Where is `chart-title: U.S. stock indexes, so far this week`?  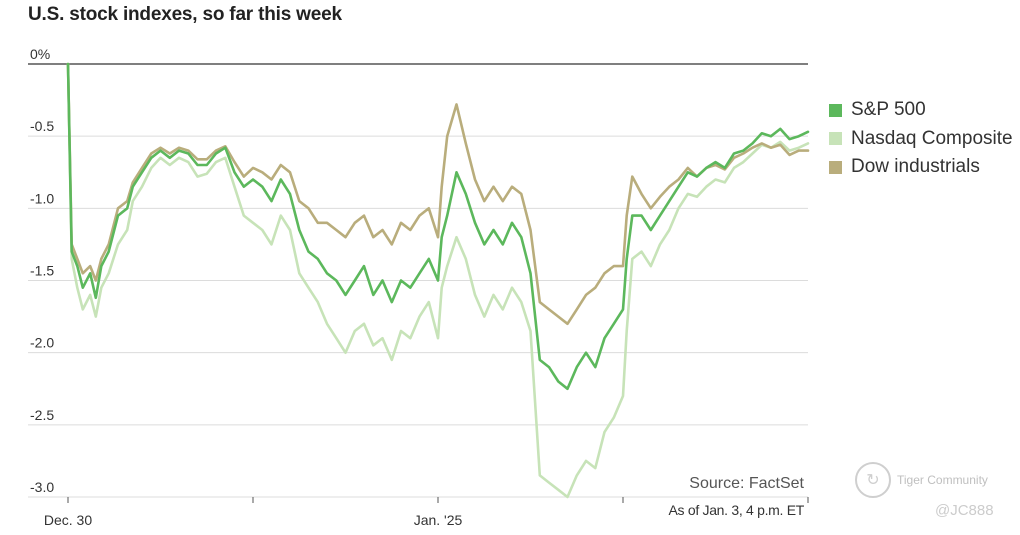
chart-title: U.S. stock indexes, so far this week is located at coordinates (185, 14).